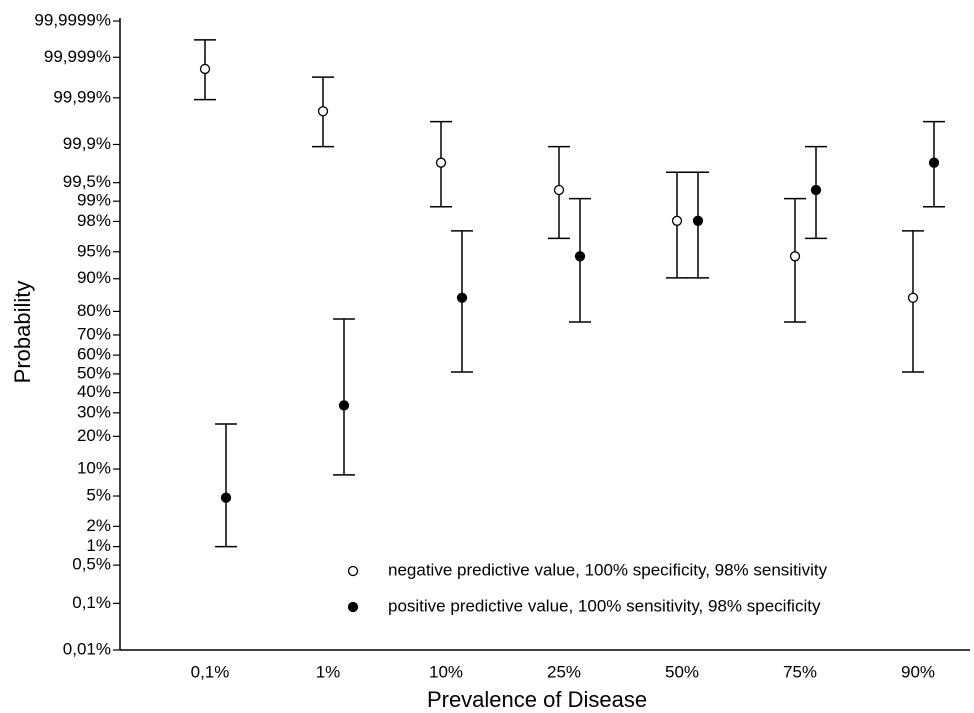 This screenshot has width=974, height=713. I want to click on y-tick-label: 0,5%, so click(91, 564).